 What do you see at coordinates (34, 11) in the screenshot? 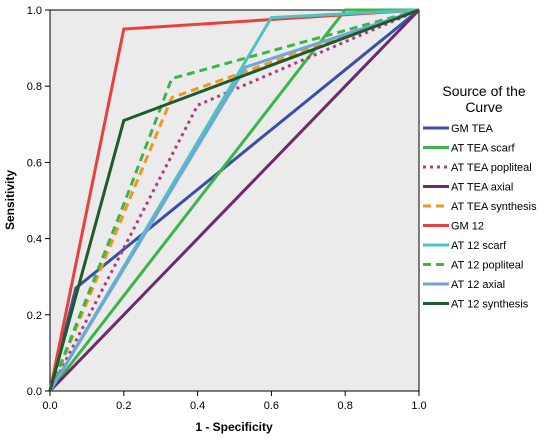
I see `y-tick-label: 1.0` at bounding box center [34, 11].